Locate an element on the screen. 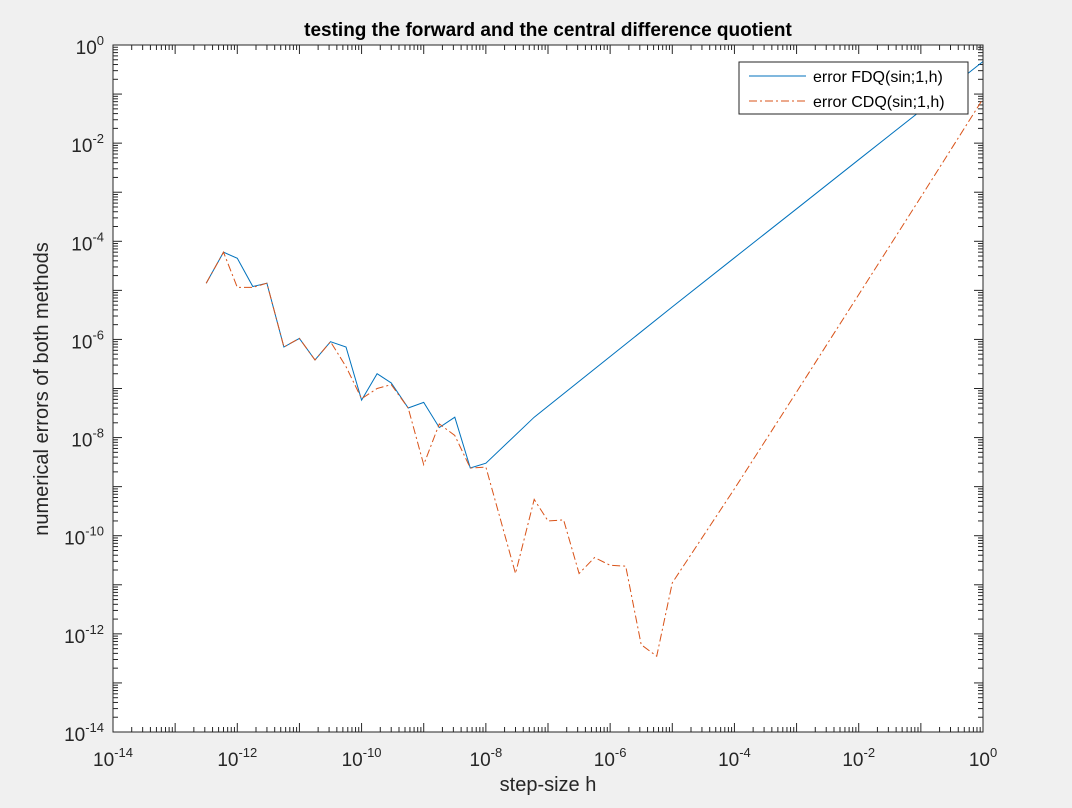  x-tick-label: 10⁻⁶ is located at coordinates (610, 758).